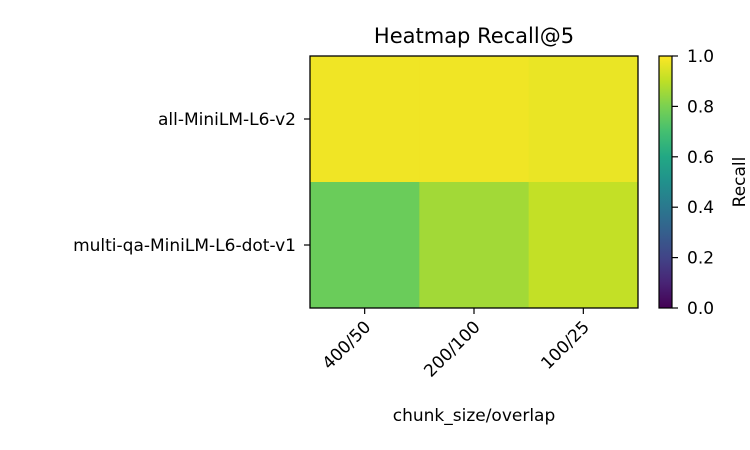 Image resolution: width=750 pixels, height=450 pixels. I want to click on y-tick-label: all-MiniLM-L6-v2, so click(227, 120).